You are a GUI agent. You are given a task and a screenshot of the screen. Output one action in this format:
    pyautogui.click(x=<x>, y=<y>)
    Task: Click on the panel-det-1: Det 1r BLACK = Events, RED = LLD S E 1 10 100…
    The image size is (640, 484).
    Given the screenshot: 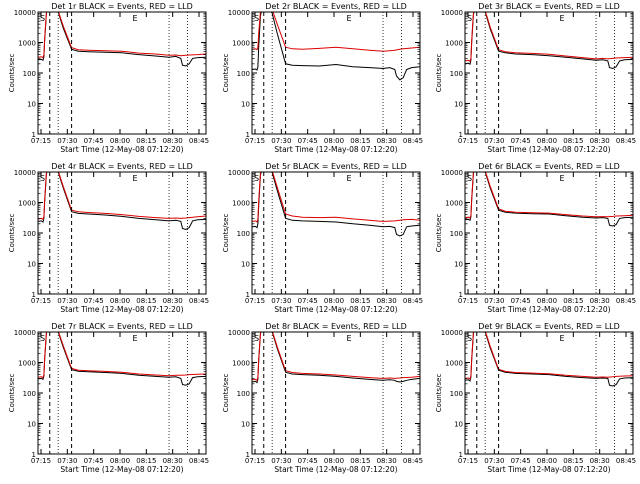 What is the action you would take?
    pyautogui.click(x=108, y=78)
    